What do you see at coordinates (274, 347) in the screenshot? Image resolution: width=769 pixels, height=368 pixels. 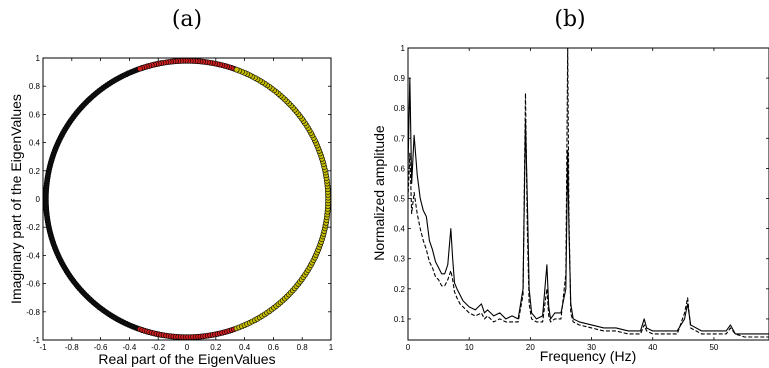 I see `panel-a-xtick-label: 0.6` at bounding box center [274, 347].